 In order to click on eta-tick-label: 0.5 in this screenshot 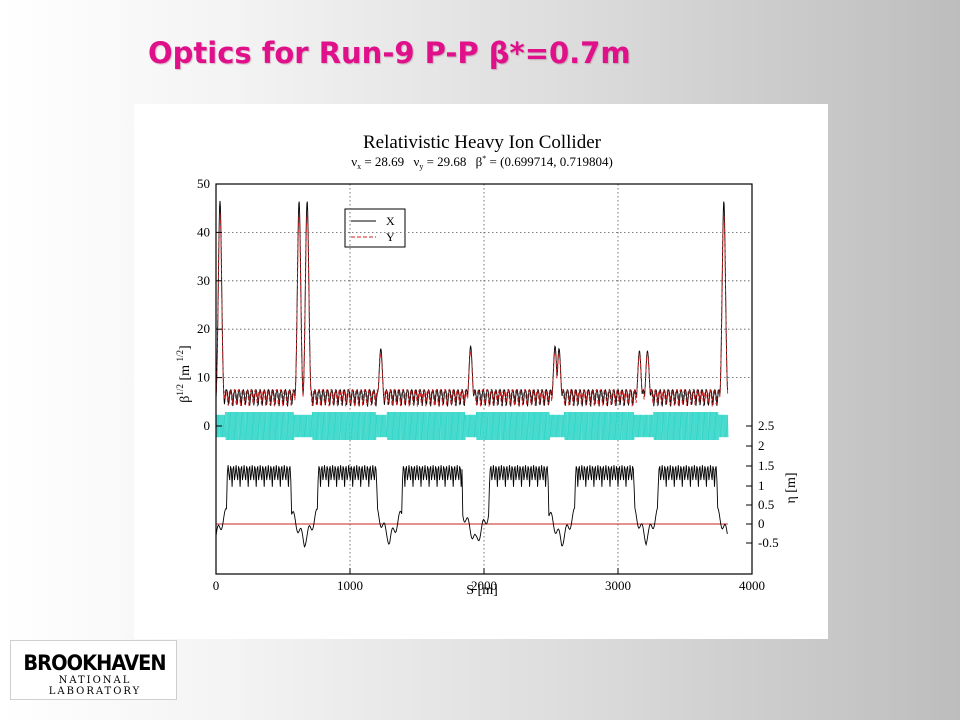, I will do `click(766, 504)`.